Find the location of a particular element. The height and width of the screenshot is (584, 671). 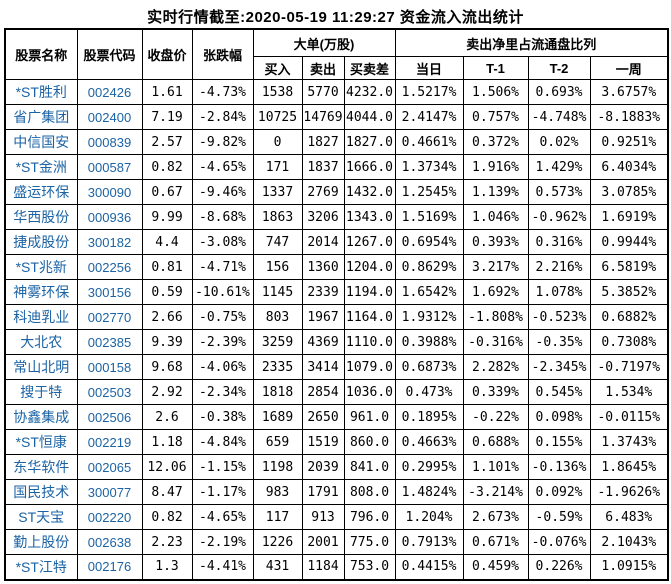

buy-volume-cell: 983 is located at coordinates (277, 492).